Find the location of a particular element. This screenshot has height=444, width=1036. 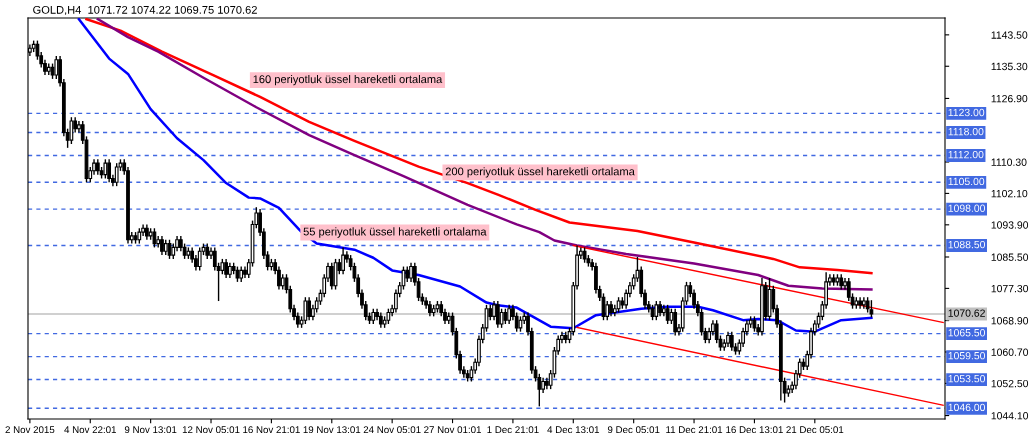

annotation: 160 periyotluk üssel hareketli ortalama is located at coordinates (348, 80).